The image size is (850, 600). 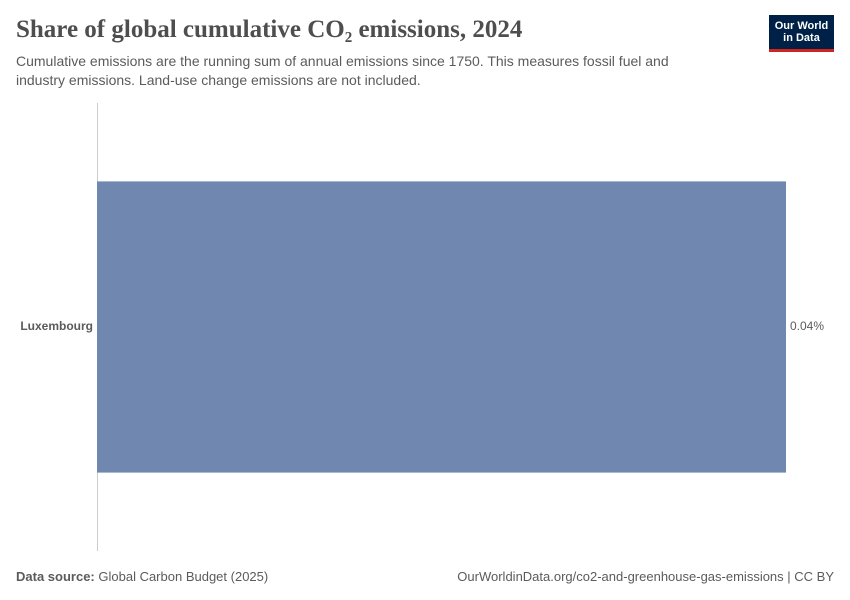 What do you see at coordinates (183, 576) in the screenshot?
I see `source: Global Carbon Budget (2025)` at bounding box center [183, 576].